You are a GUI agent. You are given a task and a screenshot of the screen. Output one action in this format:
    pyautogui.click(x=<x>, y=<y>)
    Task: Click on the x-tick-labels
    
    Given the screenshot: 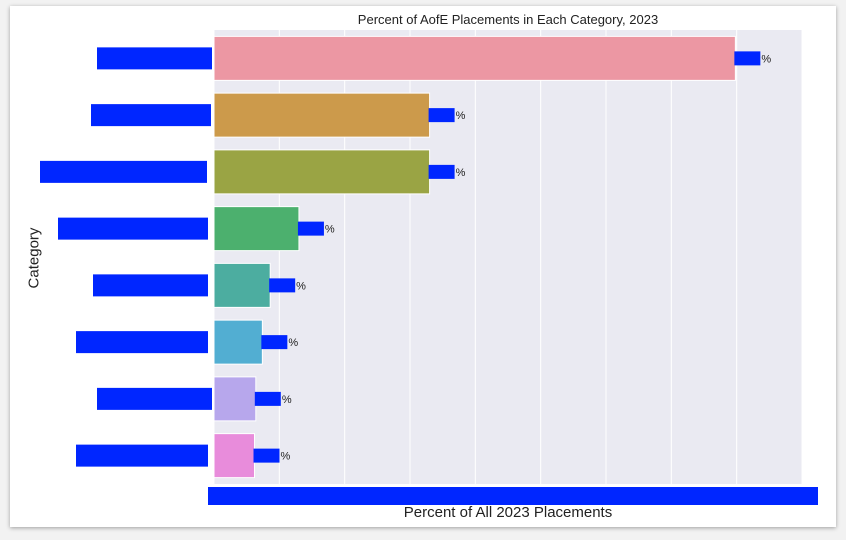 What is the action you would take?
    pyautogui.click(x=513, y=496)
    